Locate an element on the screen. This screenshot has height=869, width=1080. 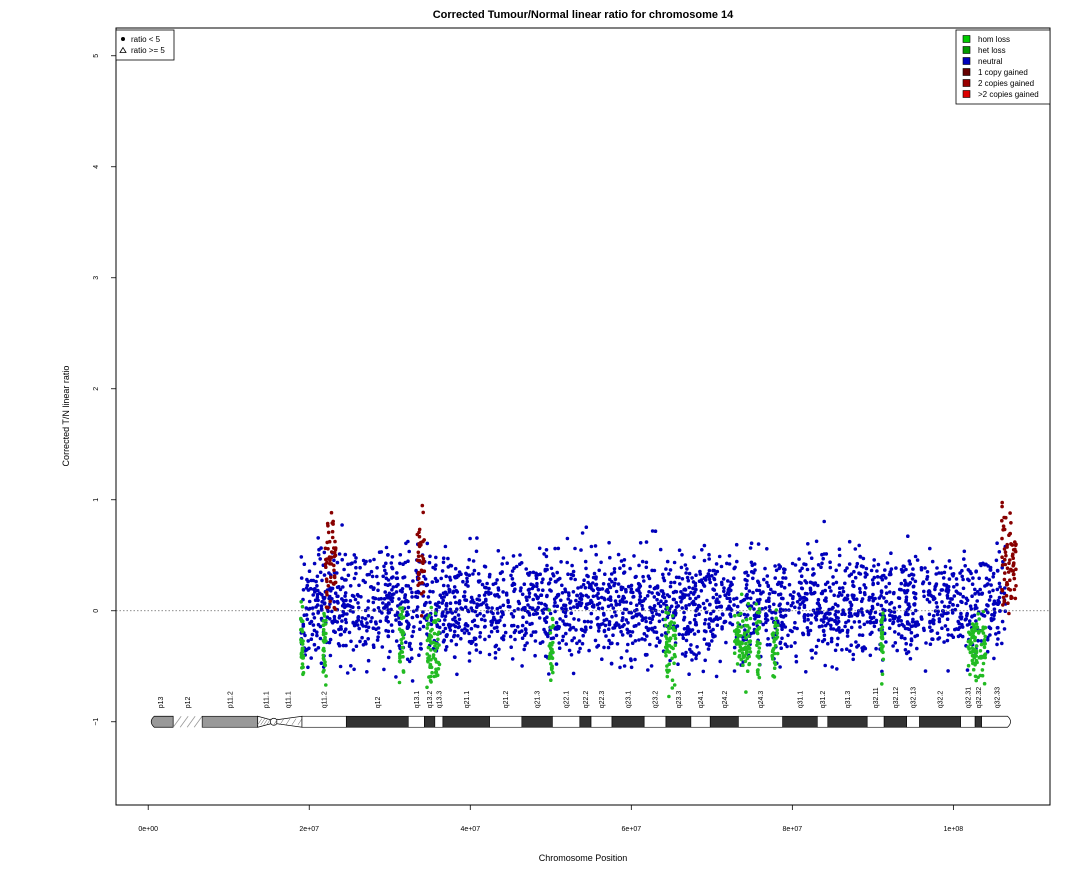
shape-legend: ratio < 5 ratio >= 5 is located at coordinates (145, 45).